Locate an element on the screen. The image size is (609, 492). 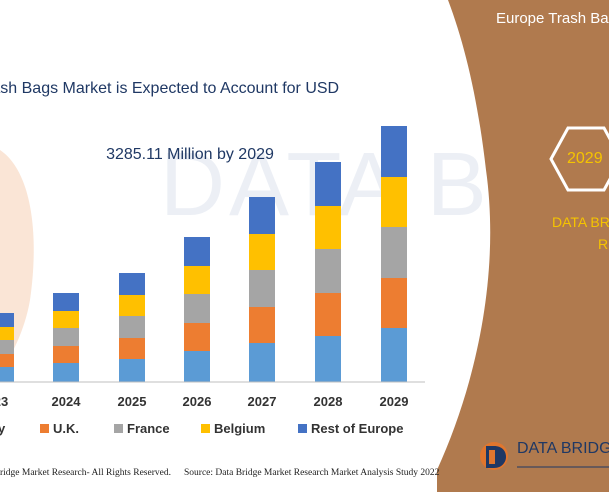
x-tick-label: 2025 is located at coordinates (132, 401).